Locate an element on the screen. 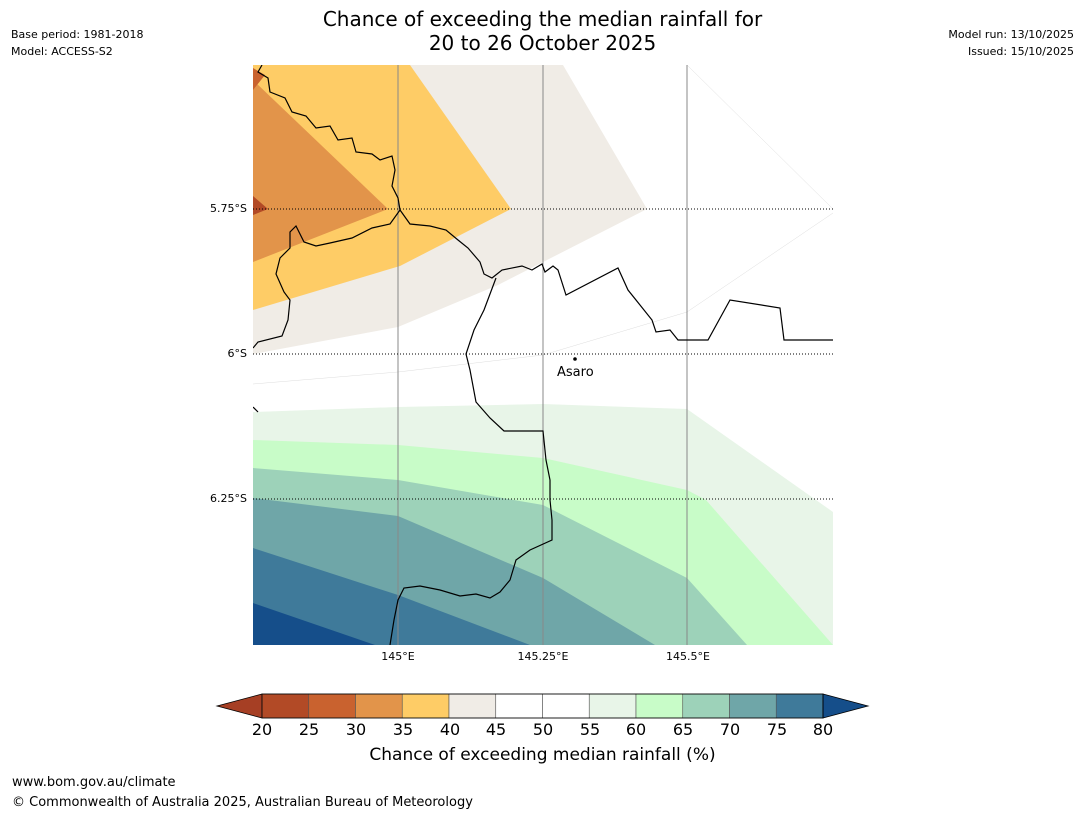 The height and width of the screenshot is (816, 1085). lon-label-145e: 145°E is located at coordinates (398, 656).